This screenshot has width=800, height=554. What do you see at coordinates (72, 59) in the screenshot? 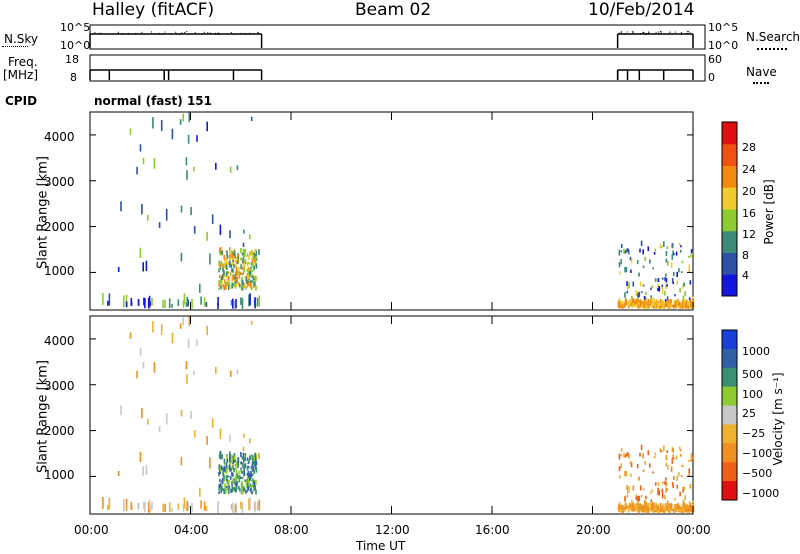
I see `freq-tick-top: 18` at bounding box center [72, 59].